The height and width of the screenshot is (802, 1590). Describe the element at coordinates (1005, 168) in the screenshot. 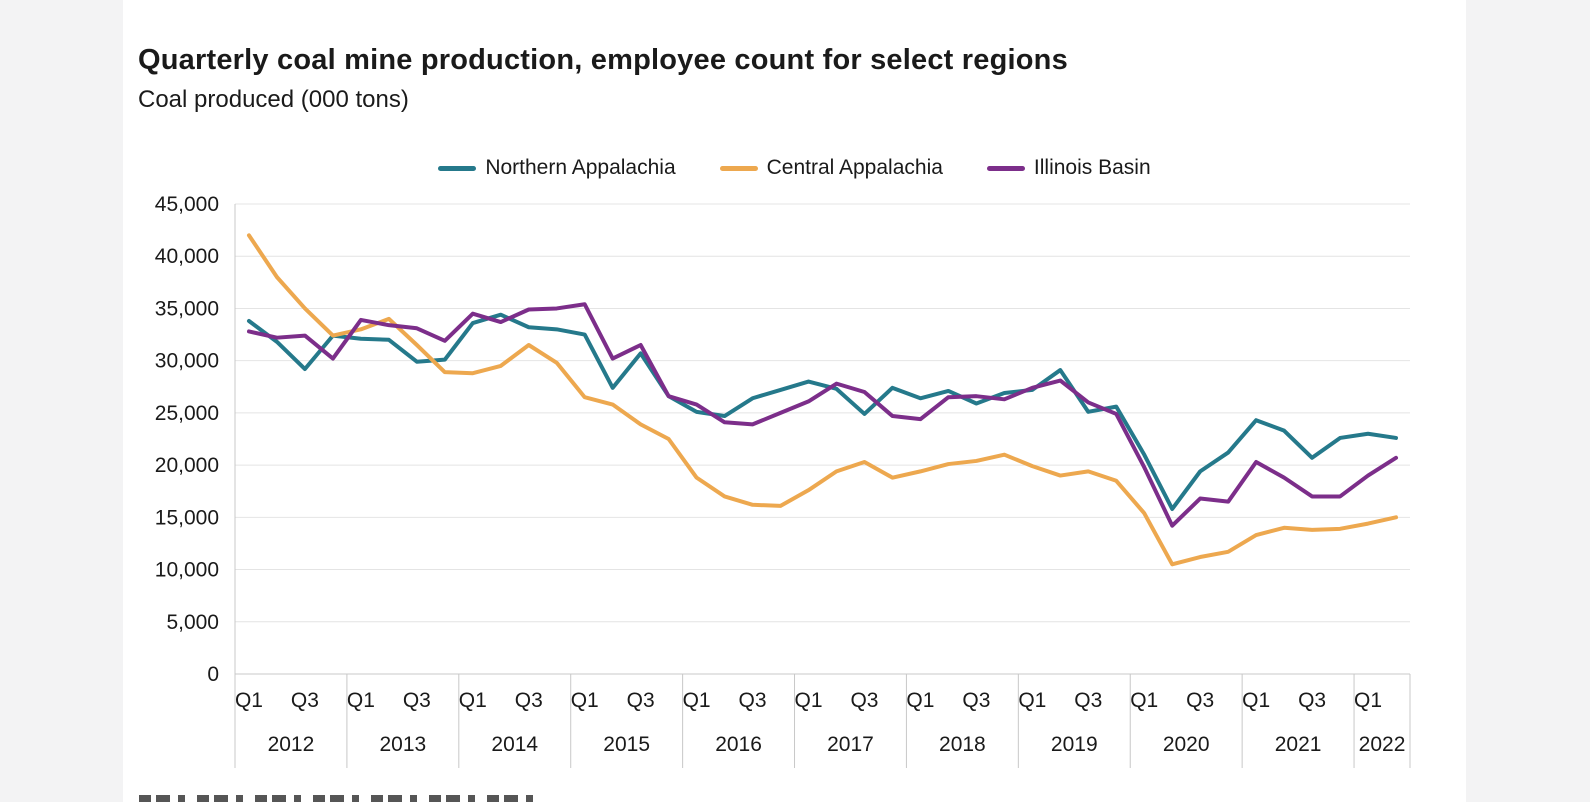

I see `legend-swatch-illinois-basin` at that location.